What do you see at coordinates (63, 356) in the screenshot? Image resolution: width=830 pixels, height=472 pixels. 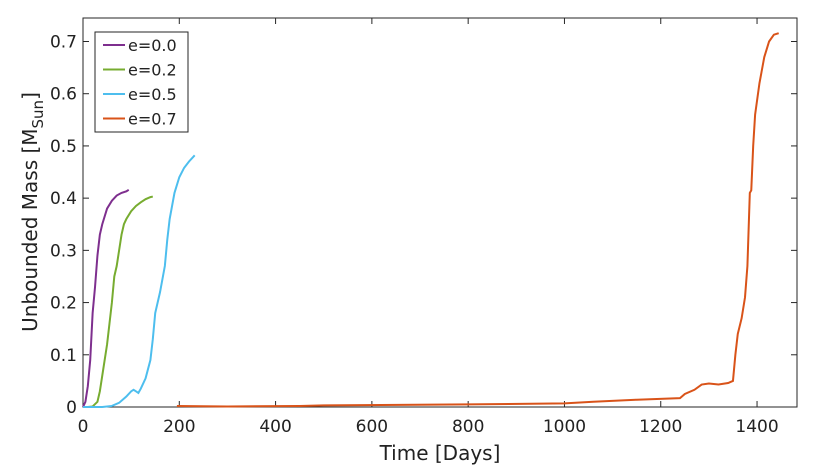 I see `y-tick-label: 0.1` at bounding box center [63, 356].